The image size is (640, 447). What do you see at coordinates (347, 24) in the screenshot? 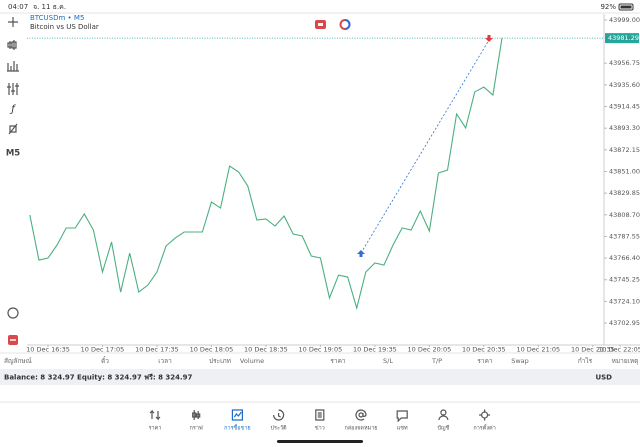
I see `one-click-icon` at bounding box center [347, 24].